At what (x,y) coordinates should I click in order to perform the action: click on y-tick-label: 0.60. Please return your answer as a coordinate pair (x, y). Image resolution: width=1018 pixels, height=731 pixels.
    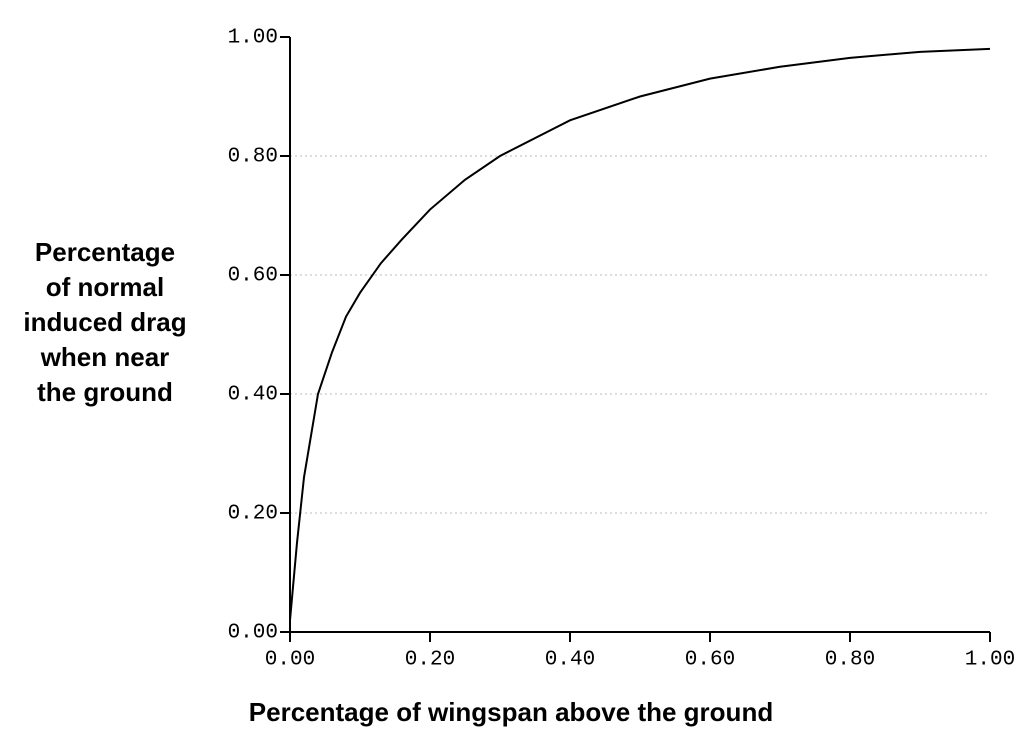
    Looking at the image, I should click on (253, 276).